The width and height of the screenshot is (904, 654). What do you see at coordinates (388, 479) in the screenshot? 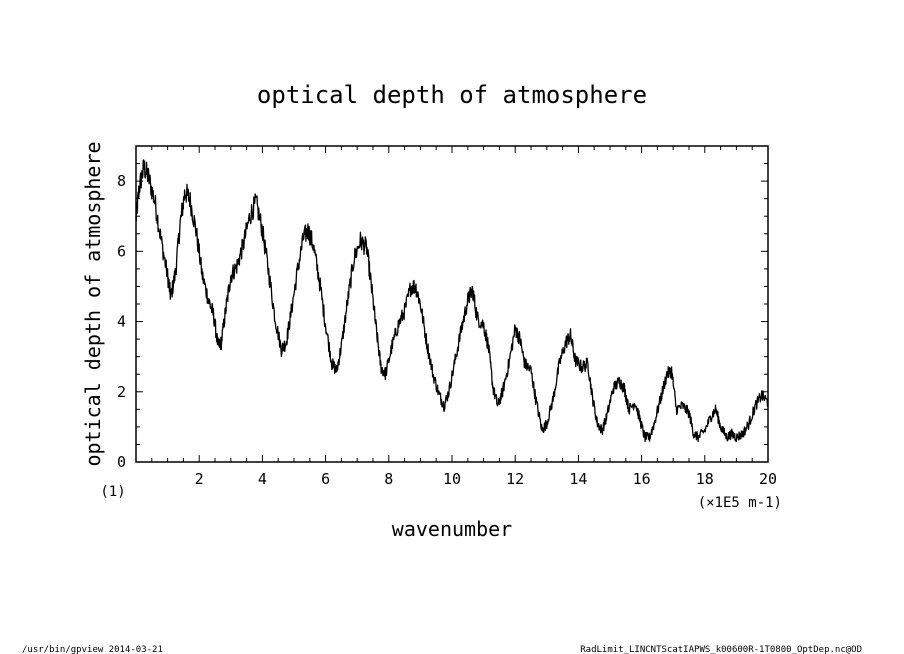
I see `x-tick-label: 8` at bounding box center [388, 479].